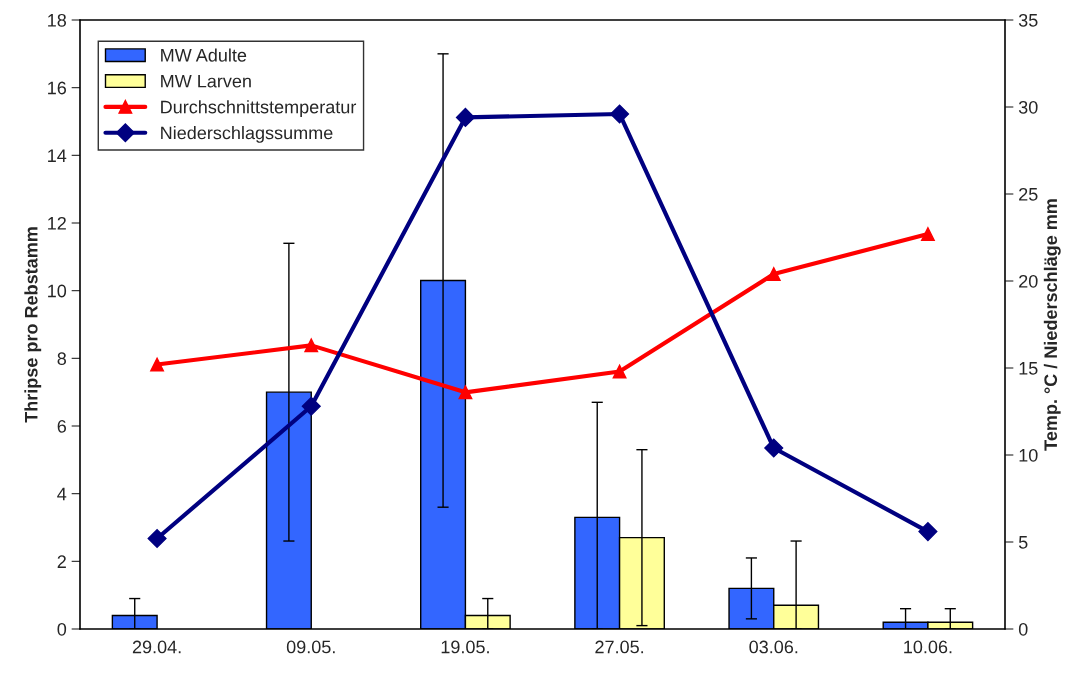  What do you see at coordinates (57, 20) in the screenshot?
I see `y-tick-label: 18` at bounding box center [57, 20].